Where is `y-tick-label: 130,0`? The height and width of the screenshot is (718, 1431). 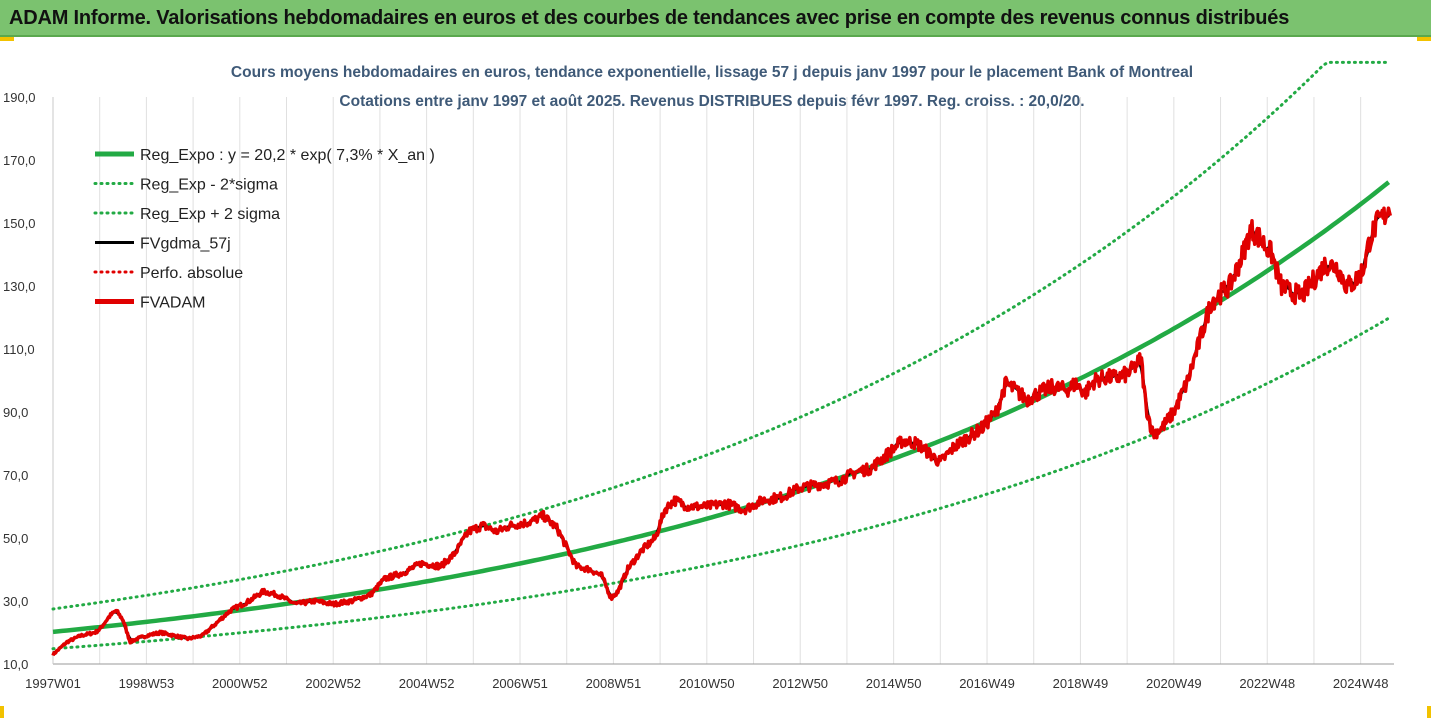
y-tick-label: 130,0 is located at coordinates (19, 286).